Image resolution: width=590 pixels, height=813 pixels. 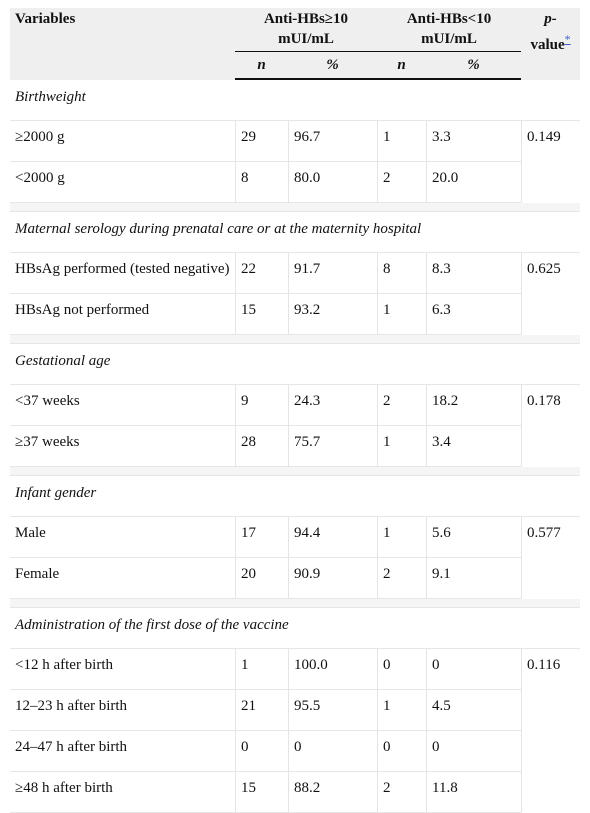 I want to click on table-row: 24–47 h after birth 0 0 0 0, so click(x=295, y=751).